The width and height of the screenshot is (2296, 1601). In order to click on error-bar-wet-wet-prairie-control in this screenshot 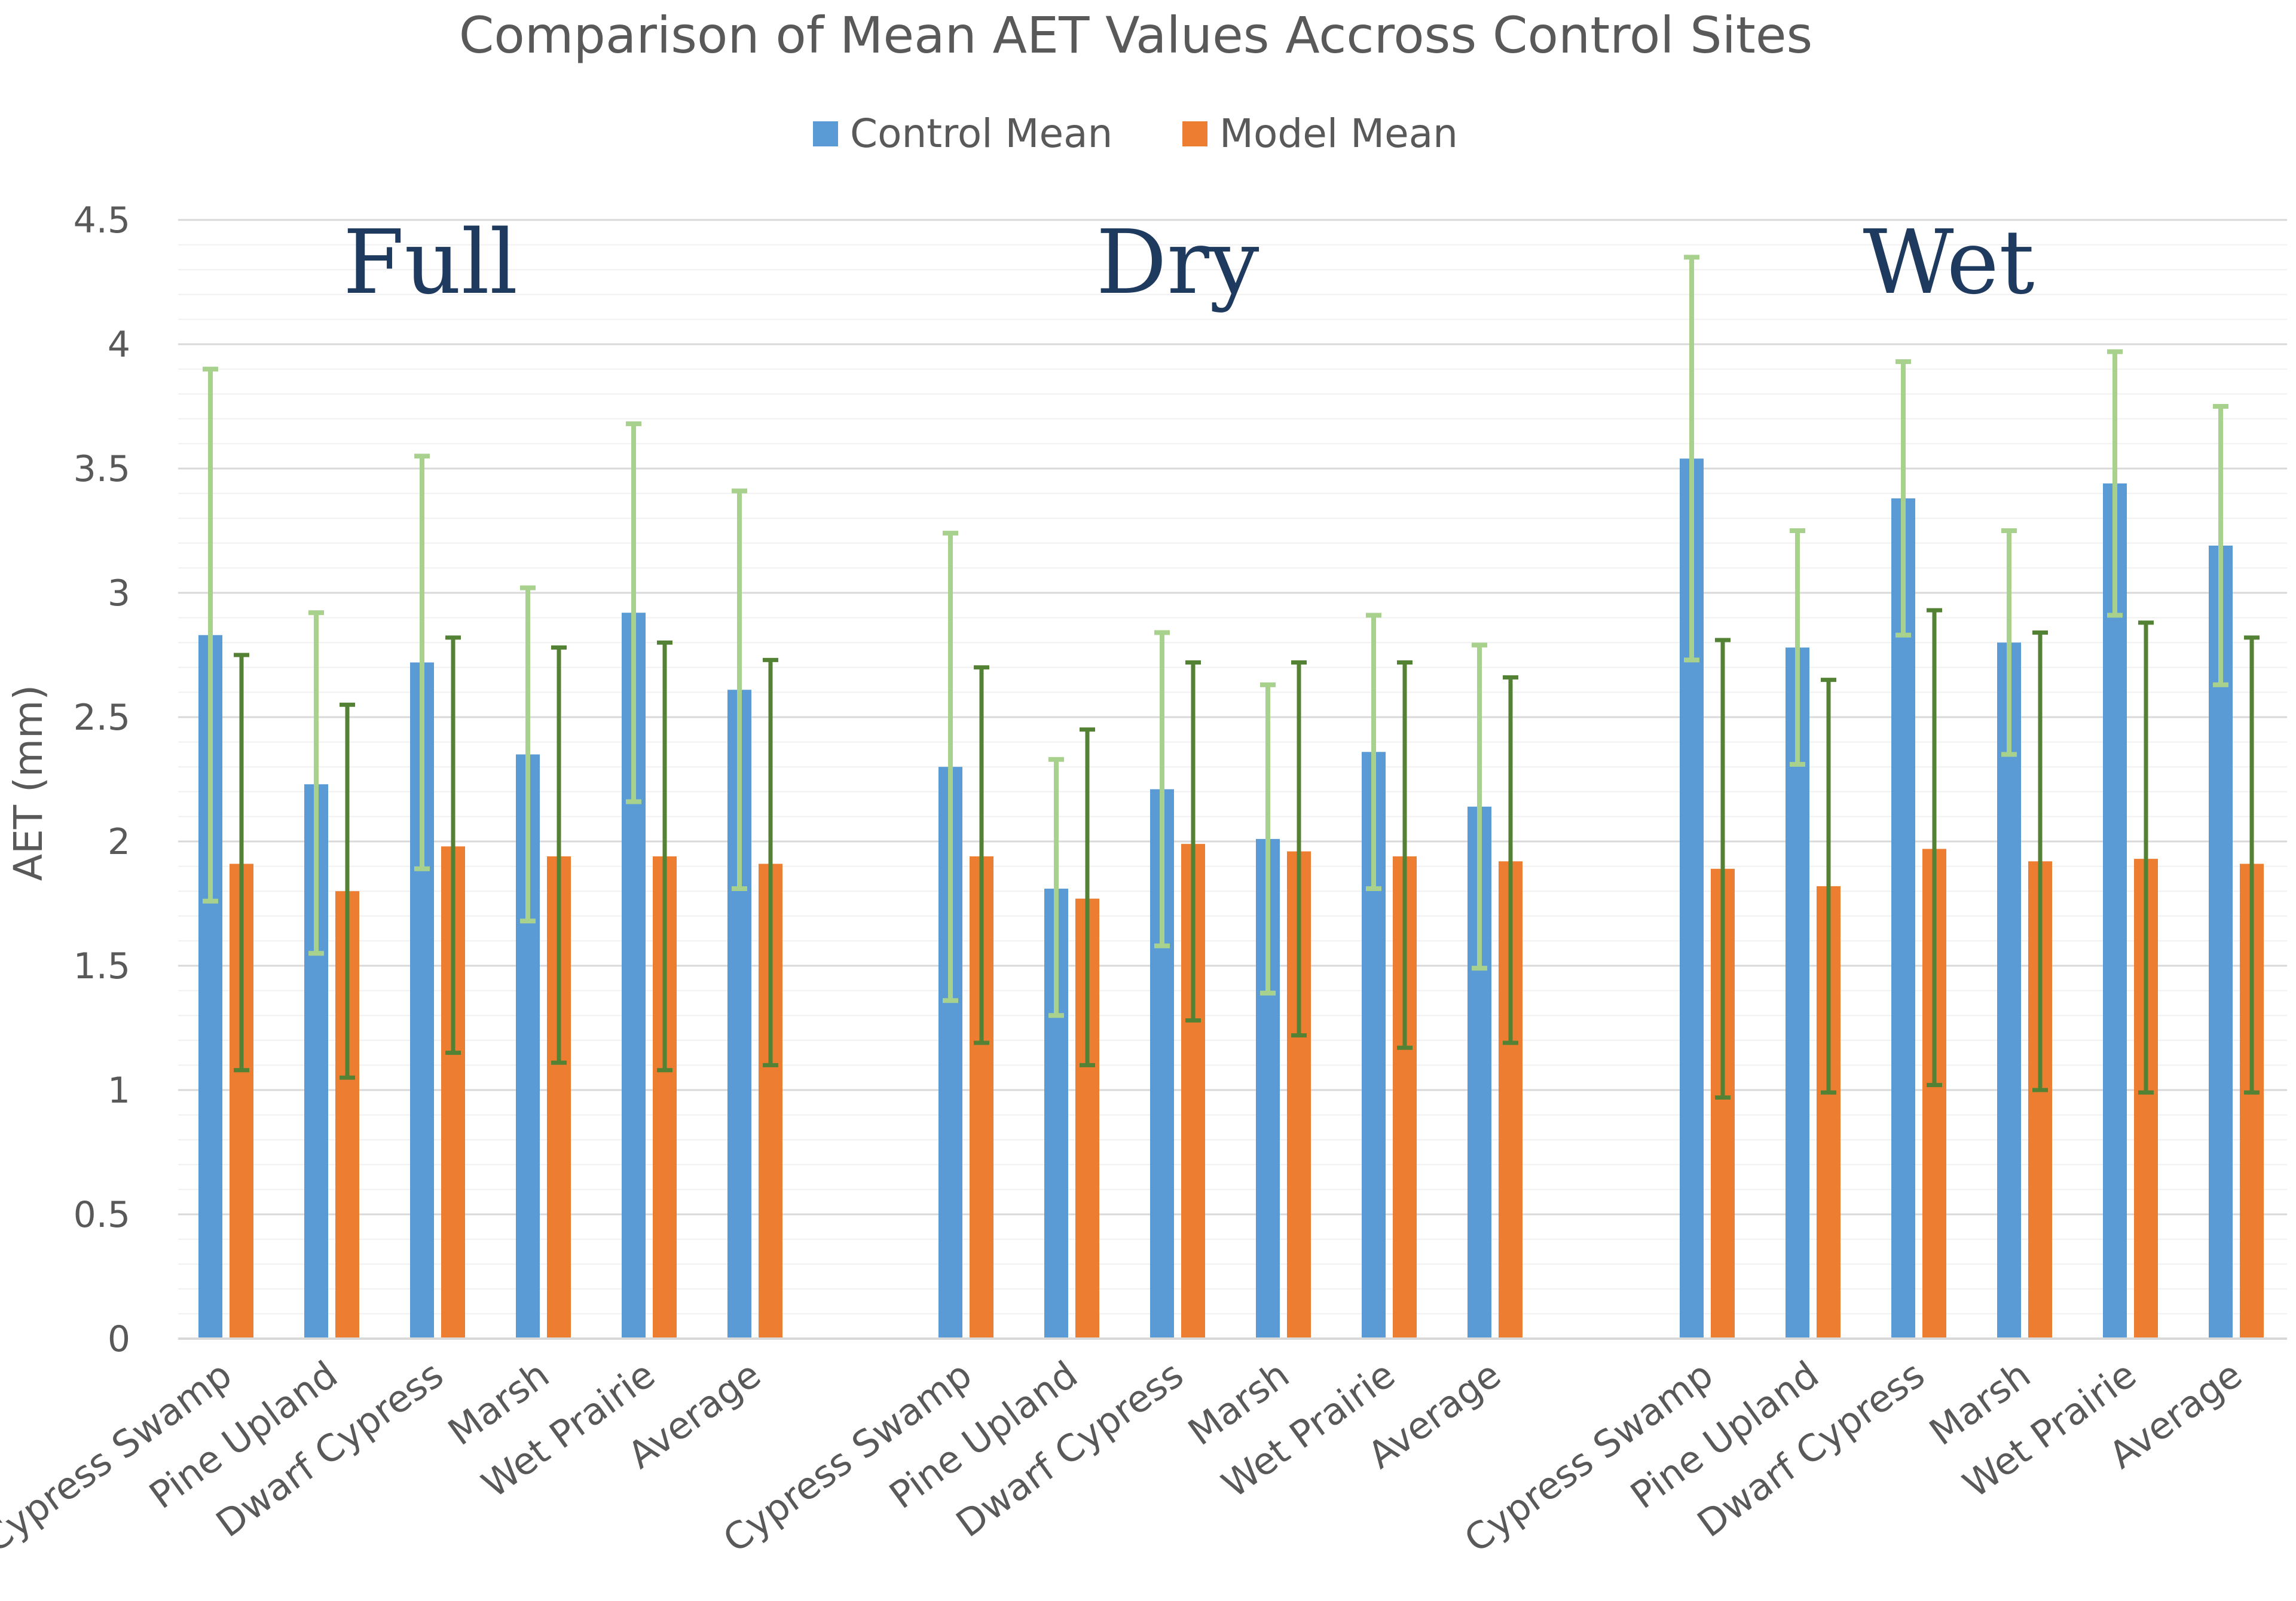, I will do `click(2115, 484)`.